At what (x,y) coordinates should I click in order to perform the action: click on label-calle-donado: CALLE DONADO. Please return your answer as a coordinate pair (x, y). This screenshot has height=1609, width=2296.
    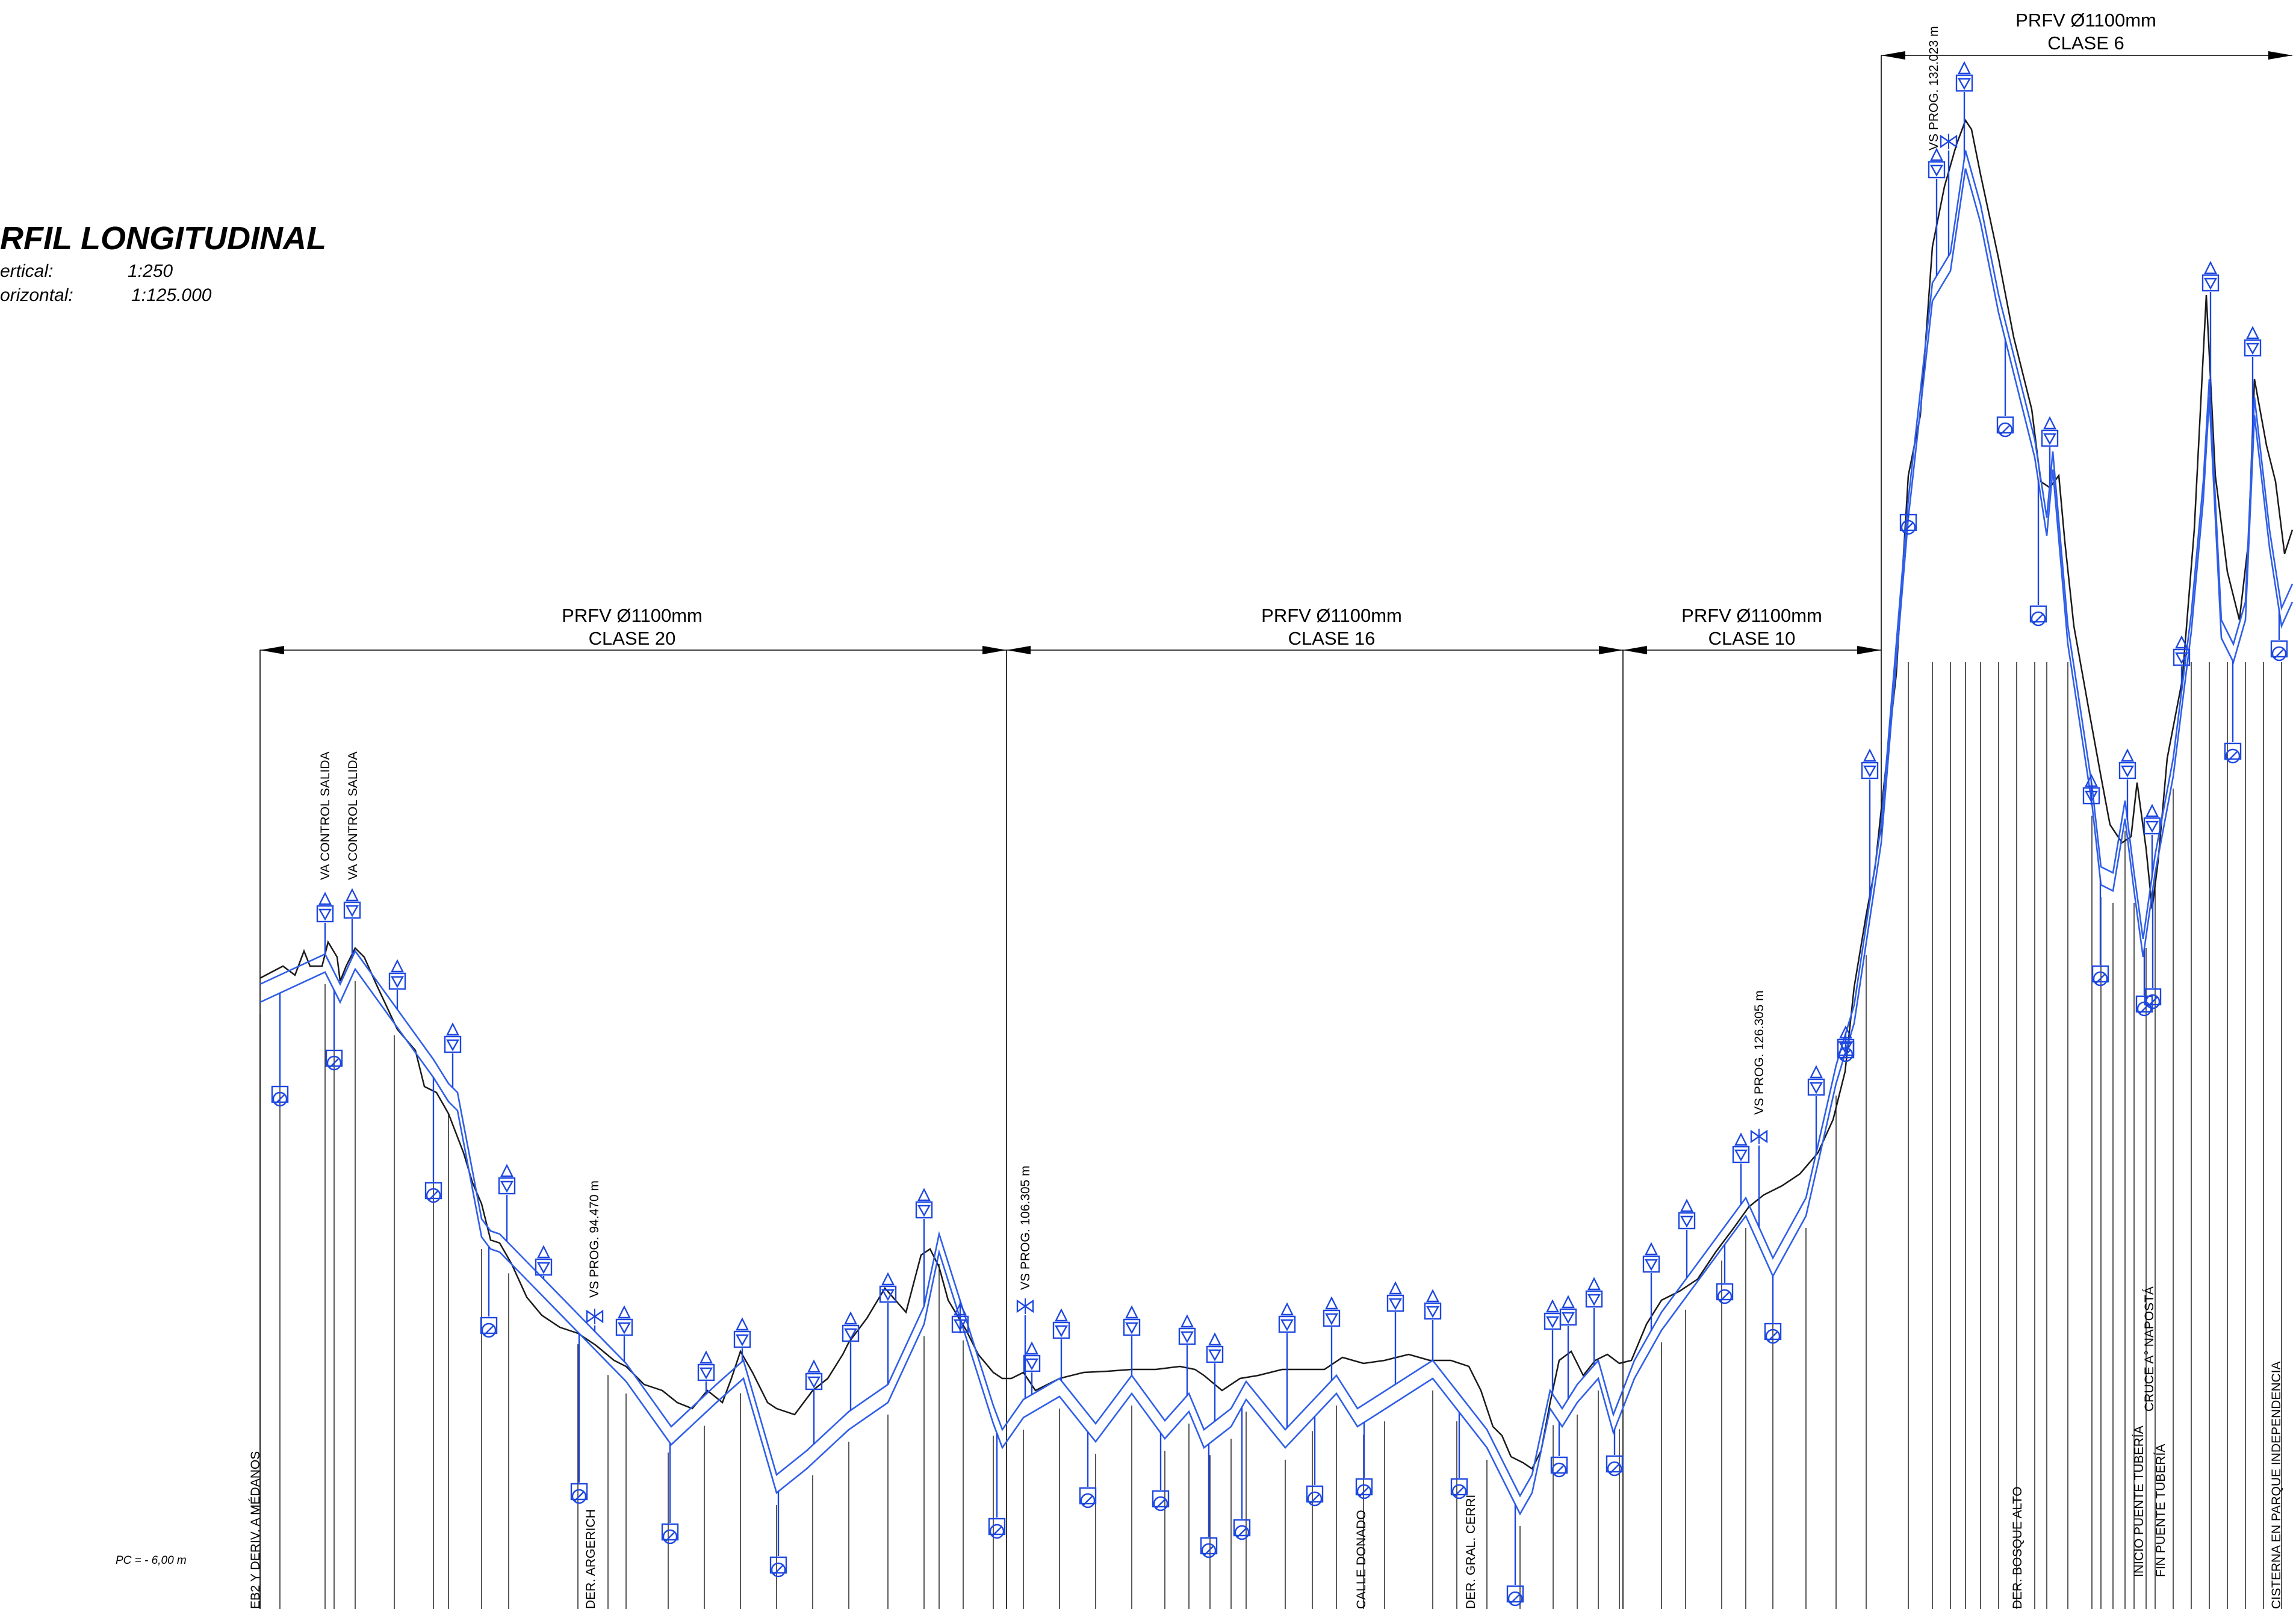
    Looking at the image, I should click on (1361, 1559).